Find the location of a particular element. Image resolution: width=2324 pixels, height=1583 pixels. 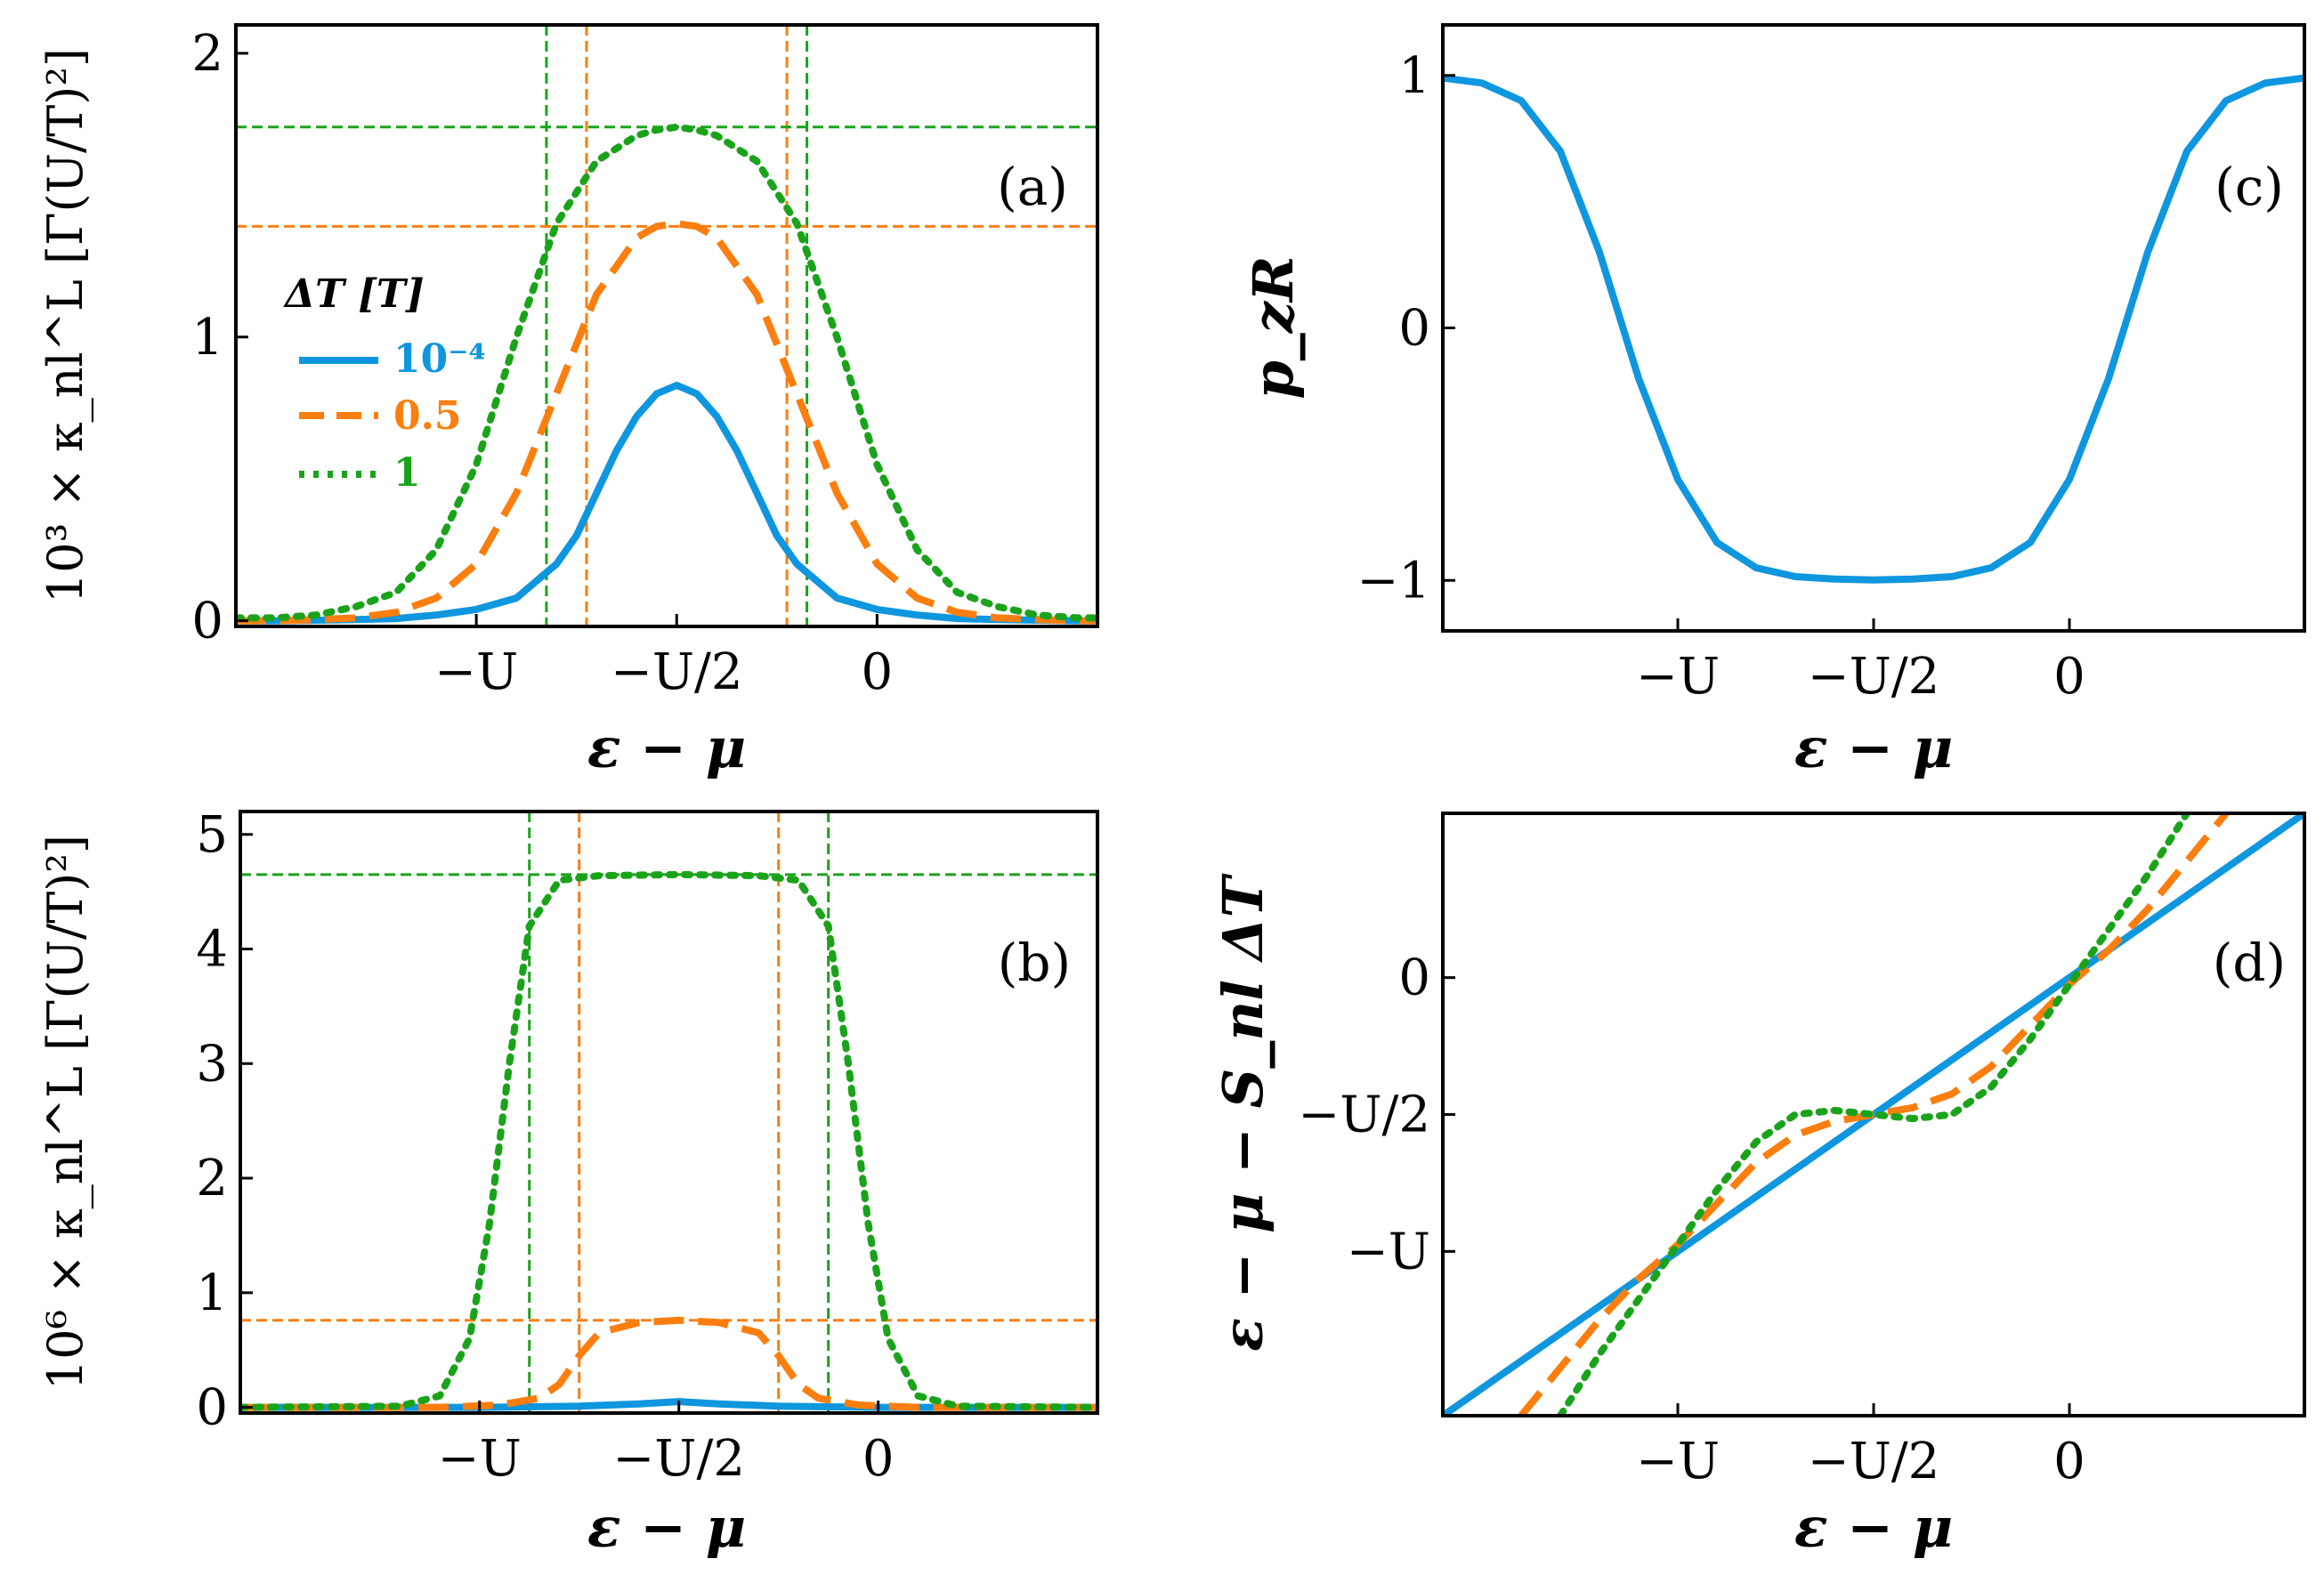

panel-b-ytick-label-4: 4 is located at coordinates (212, 950).